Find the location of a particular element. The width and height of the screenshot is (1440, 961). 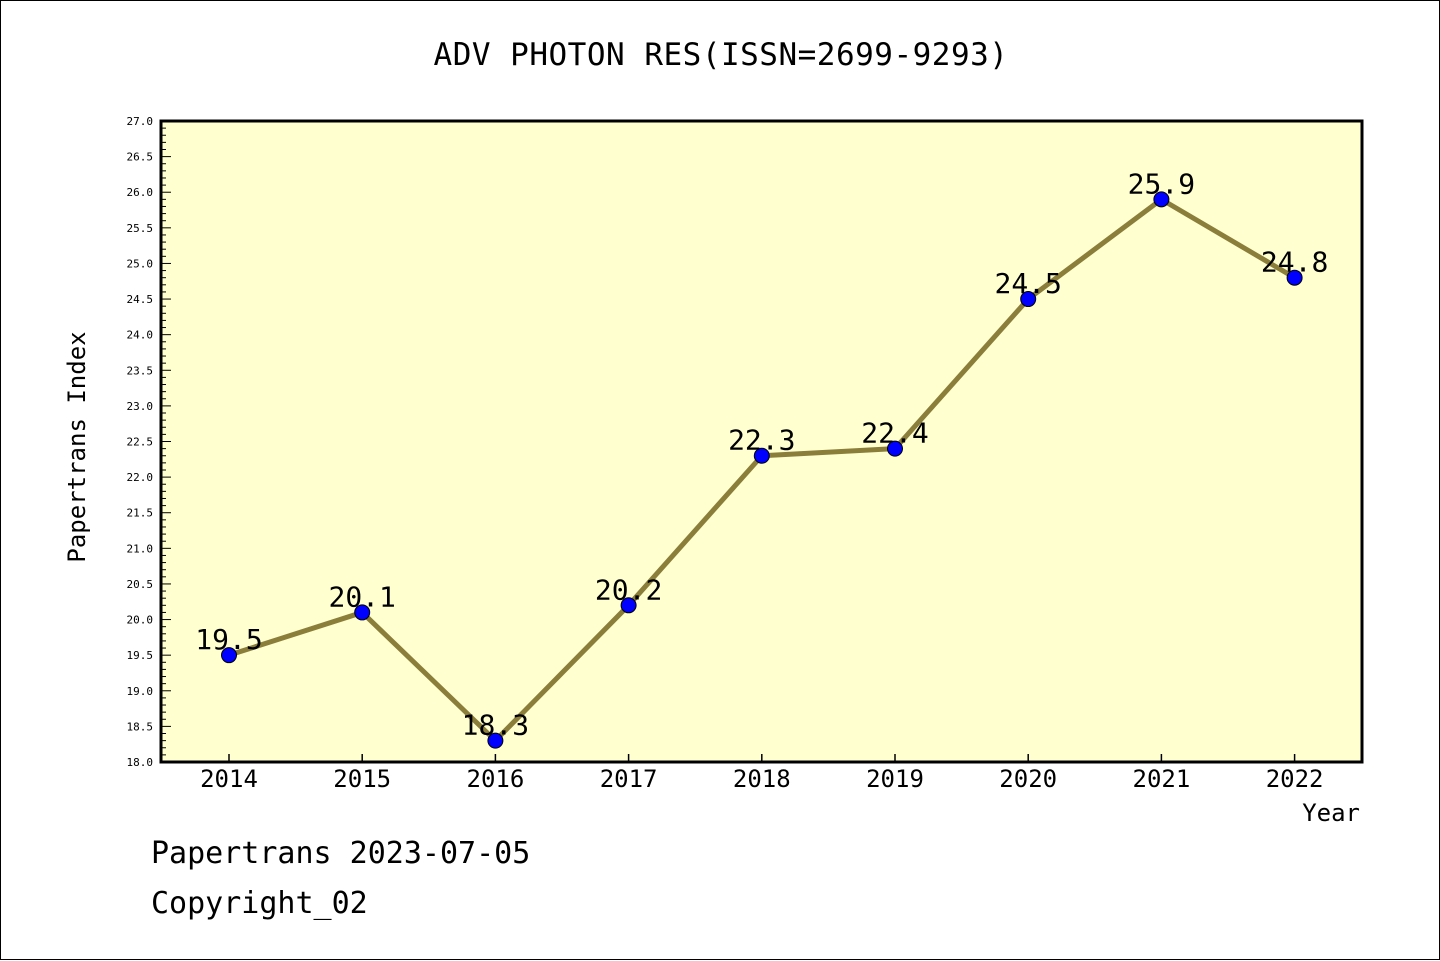

x-axis-ticks: 2014 2015 2016 2017 2018 2019 2020 2021 2022 is located at coordinates (761, 773).